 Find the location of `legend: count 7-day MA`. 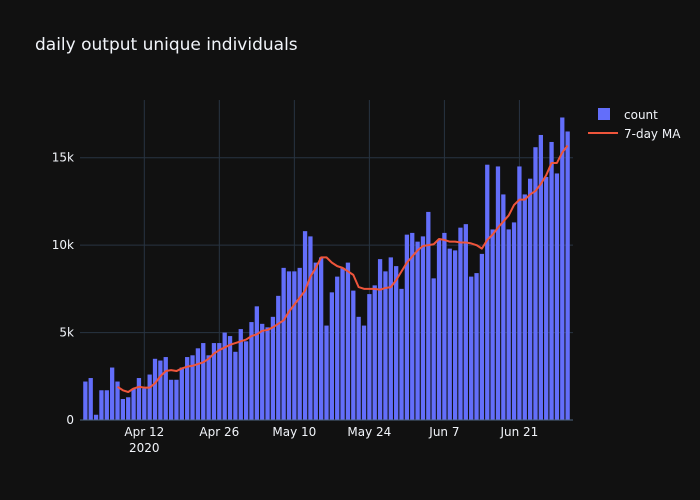

legend: count 7-day MA is located at coordinates (634, 124).